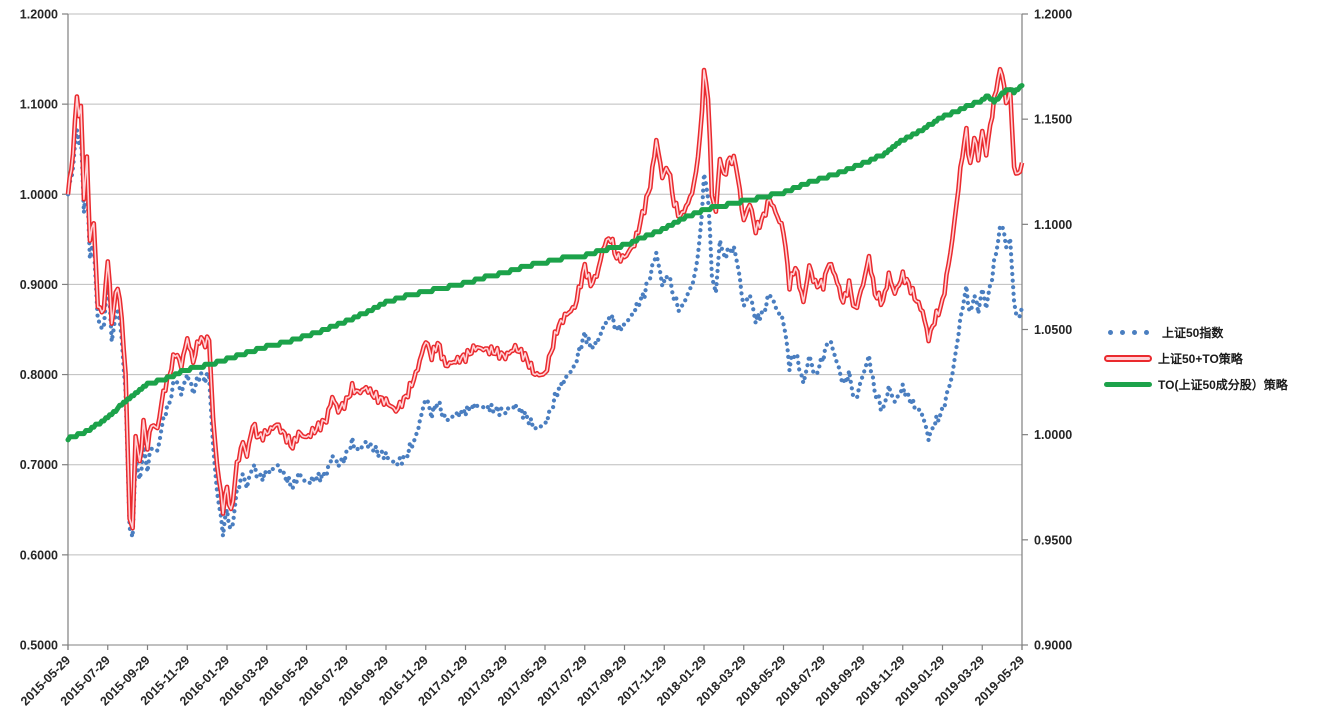 The width and height of the screenshot is (1335, 723). What do you see at coordinates (1129, 358) in the screenshot?
I see `red-line-swatch-icon` at bounding box center [1129, 358].